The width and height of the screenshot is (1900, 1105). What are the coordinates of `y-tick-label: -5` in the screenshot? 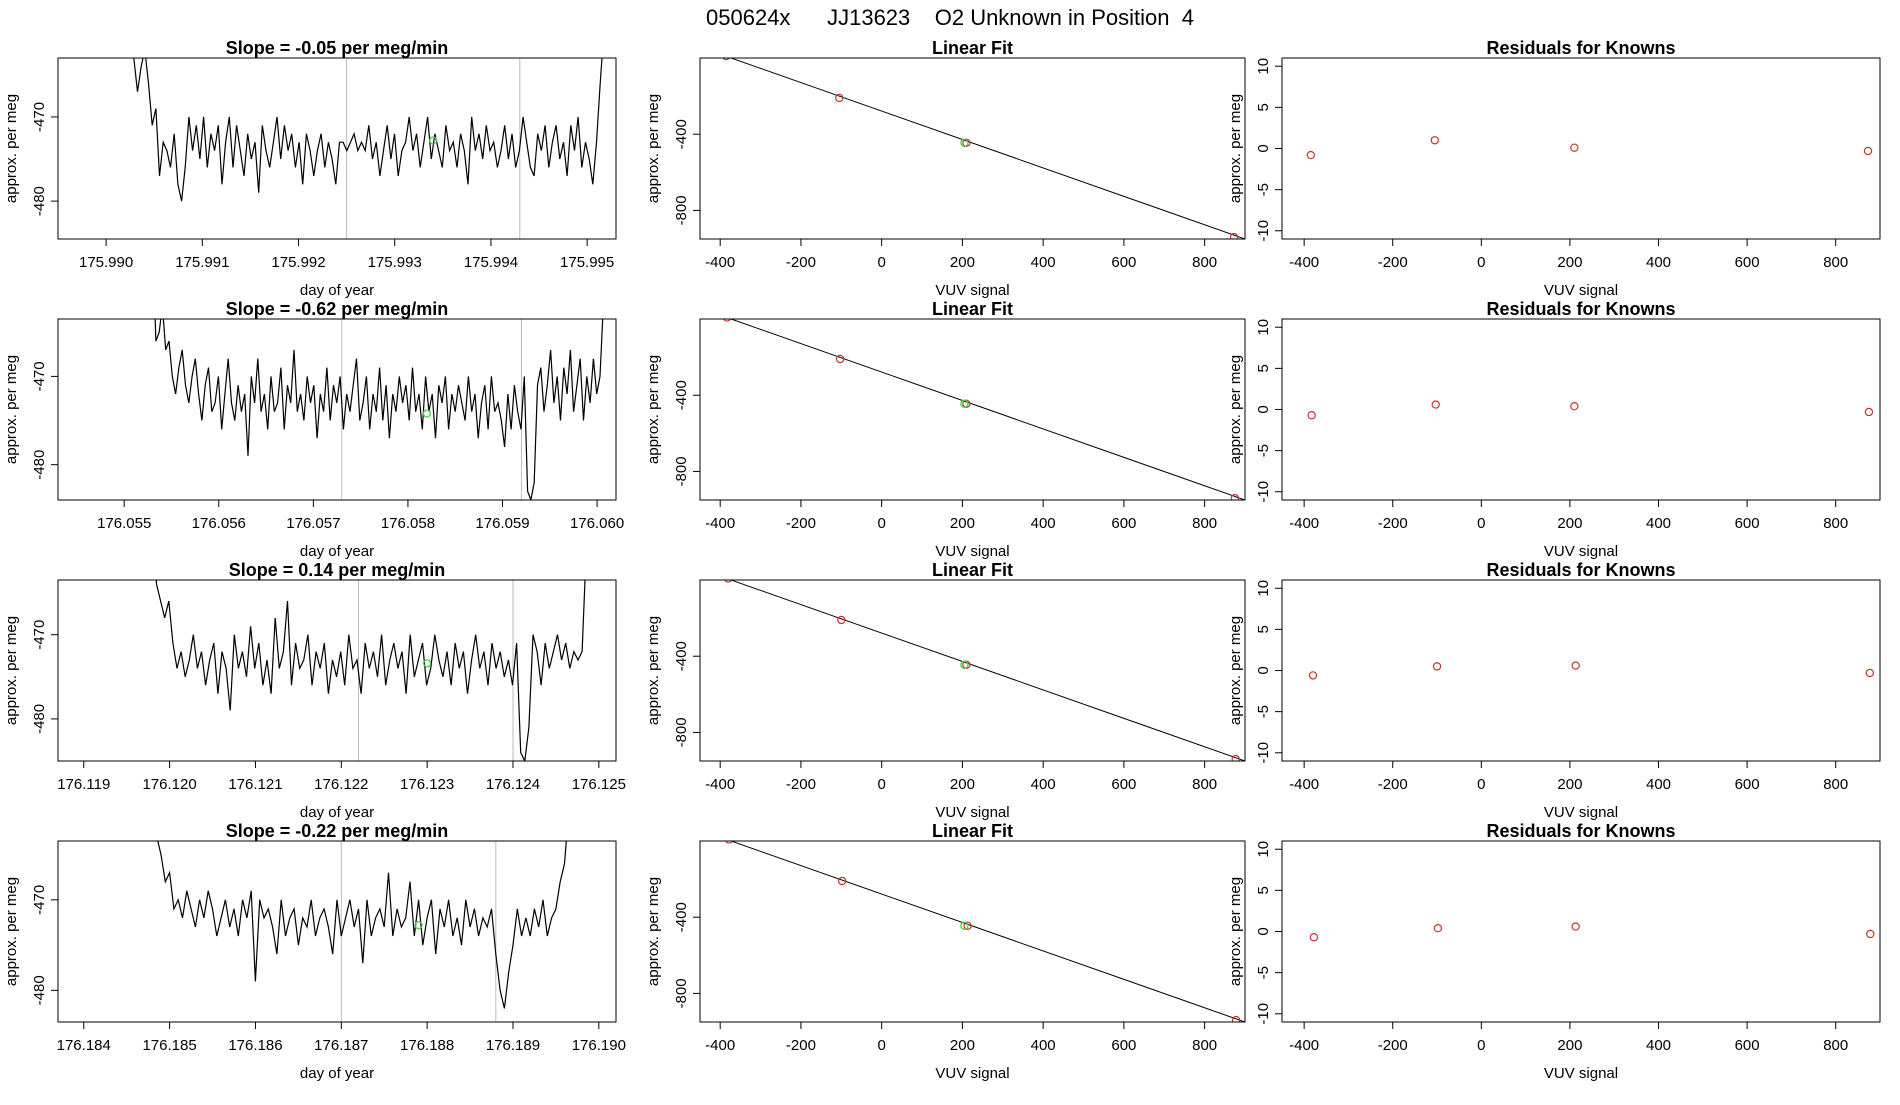 It's located at (1263, 711).